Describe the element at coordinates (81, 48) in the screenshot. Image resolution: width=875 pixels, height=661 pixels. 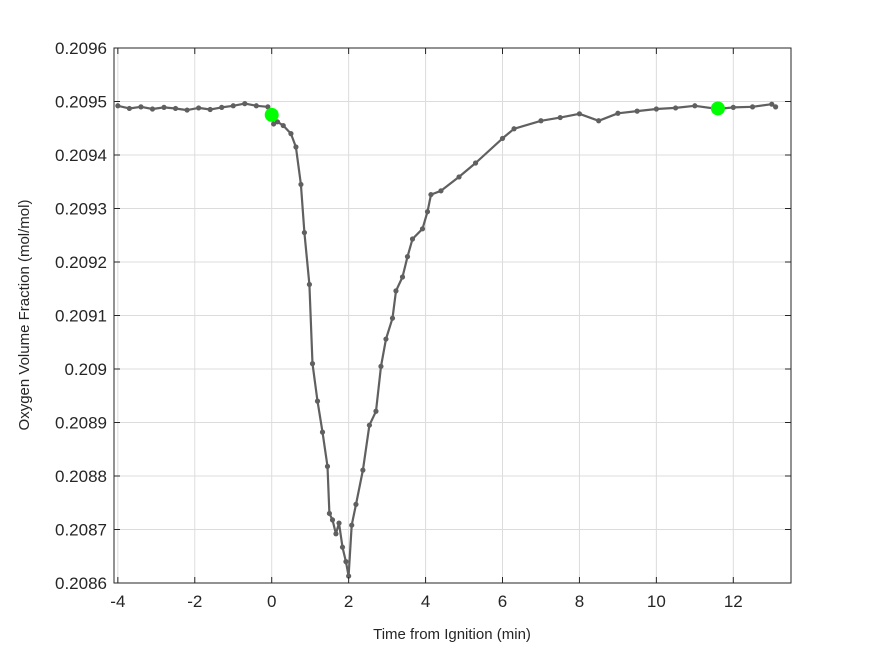
I see `y-tick-label: 0.2096` at that location.